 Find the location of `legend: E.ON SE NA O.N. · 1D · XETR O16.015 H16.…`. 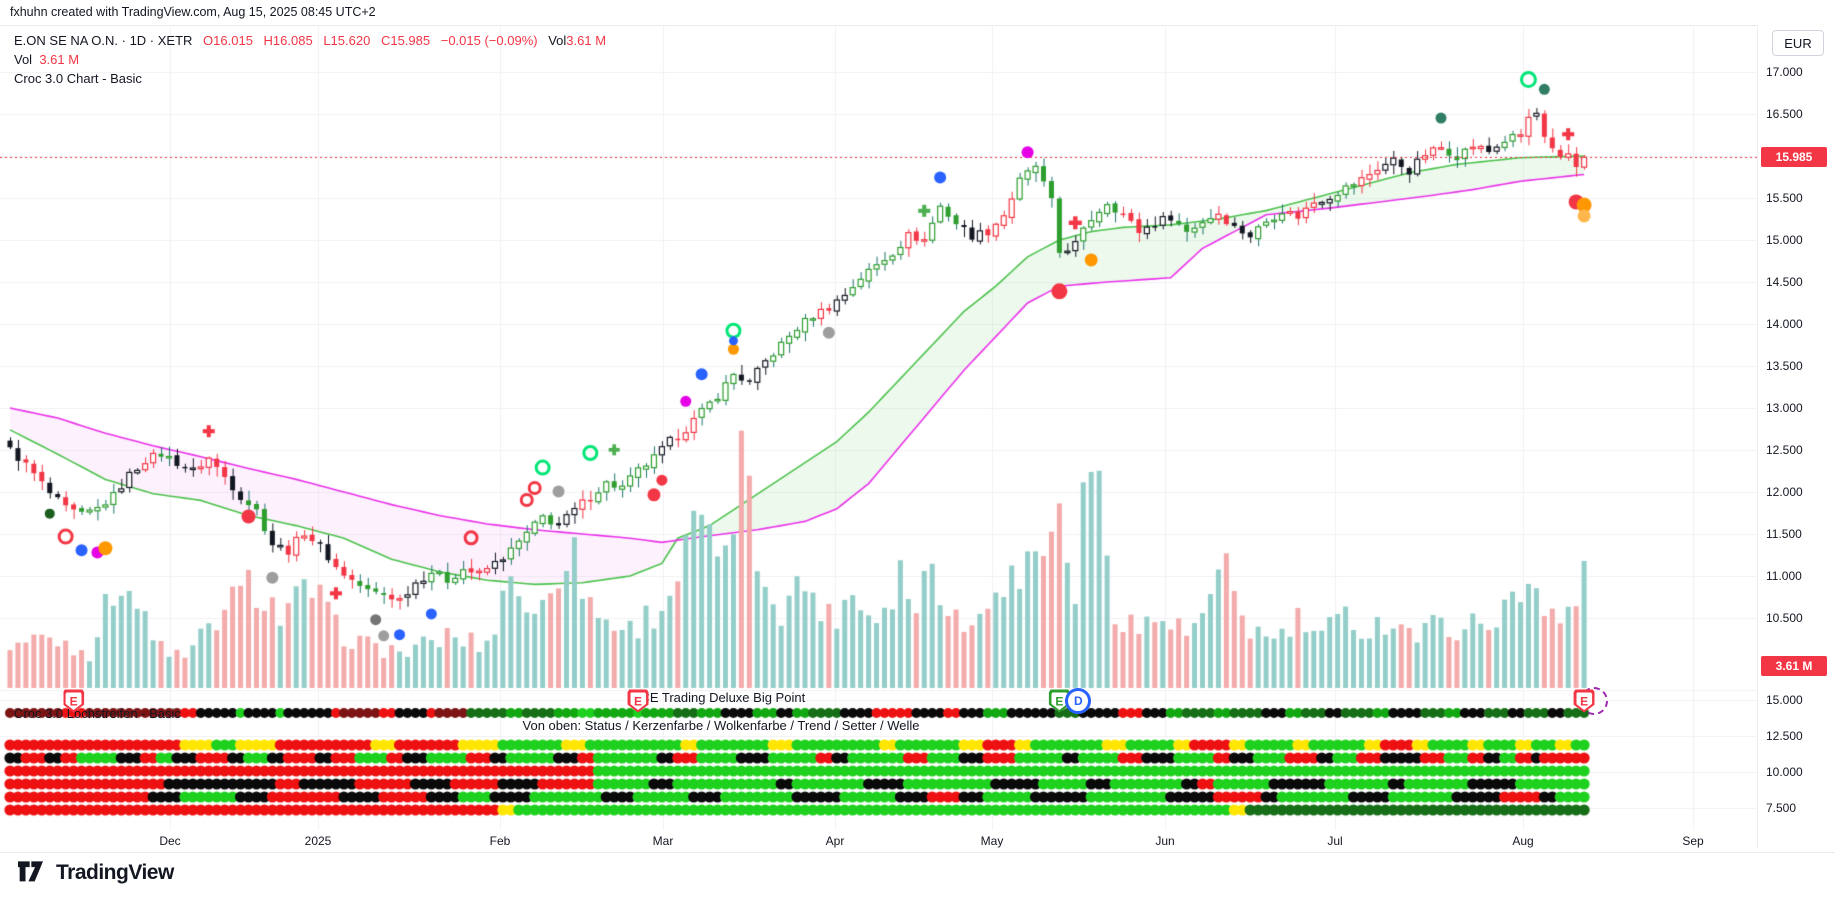

legend: E.ON SE NA O.N. · 1D · XETR O16.015 H16.… is located at coordinates (310, 59).